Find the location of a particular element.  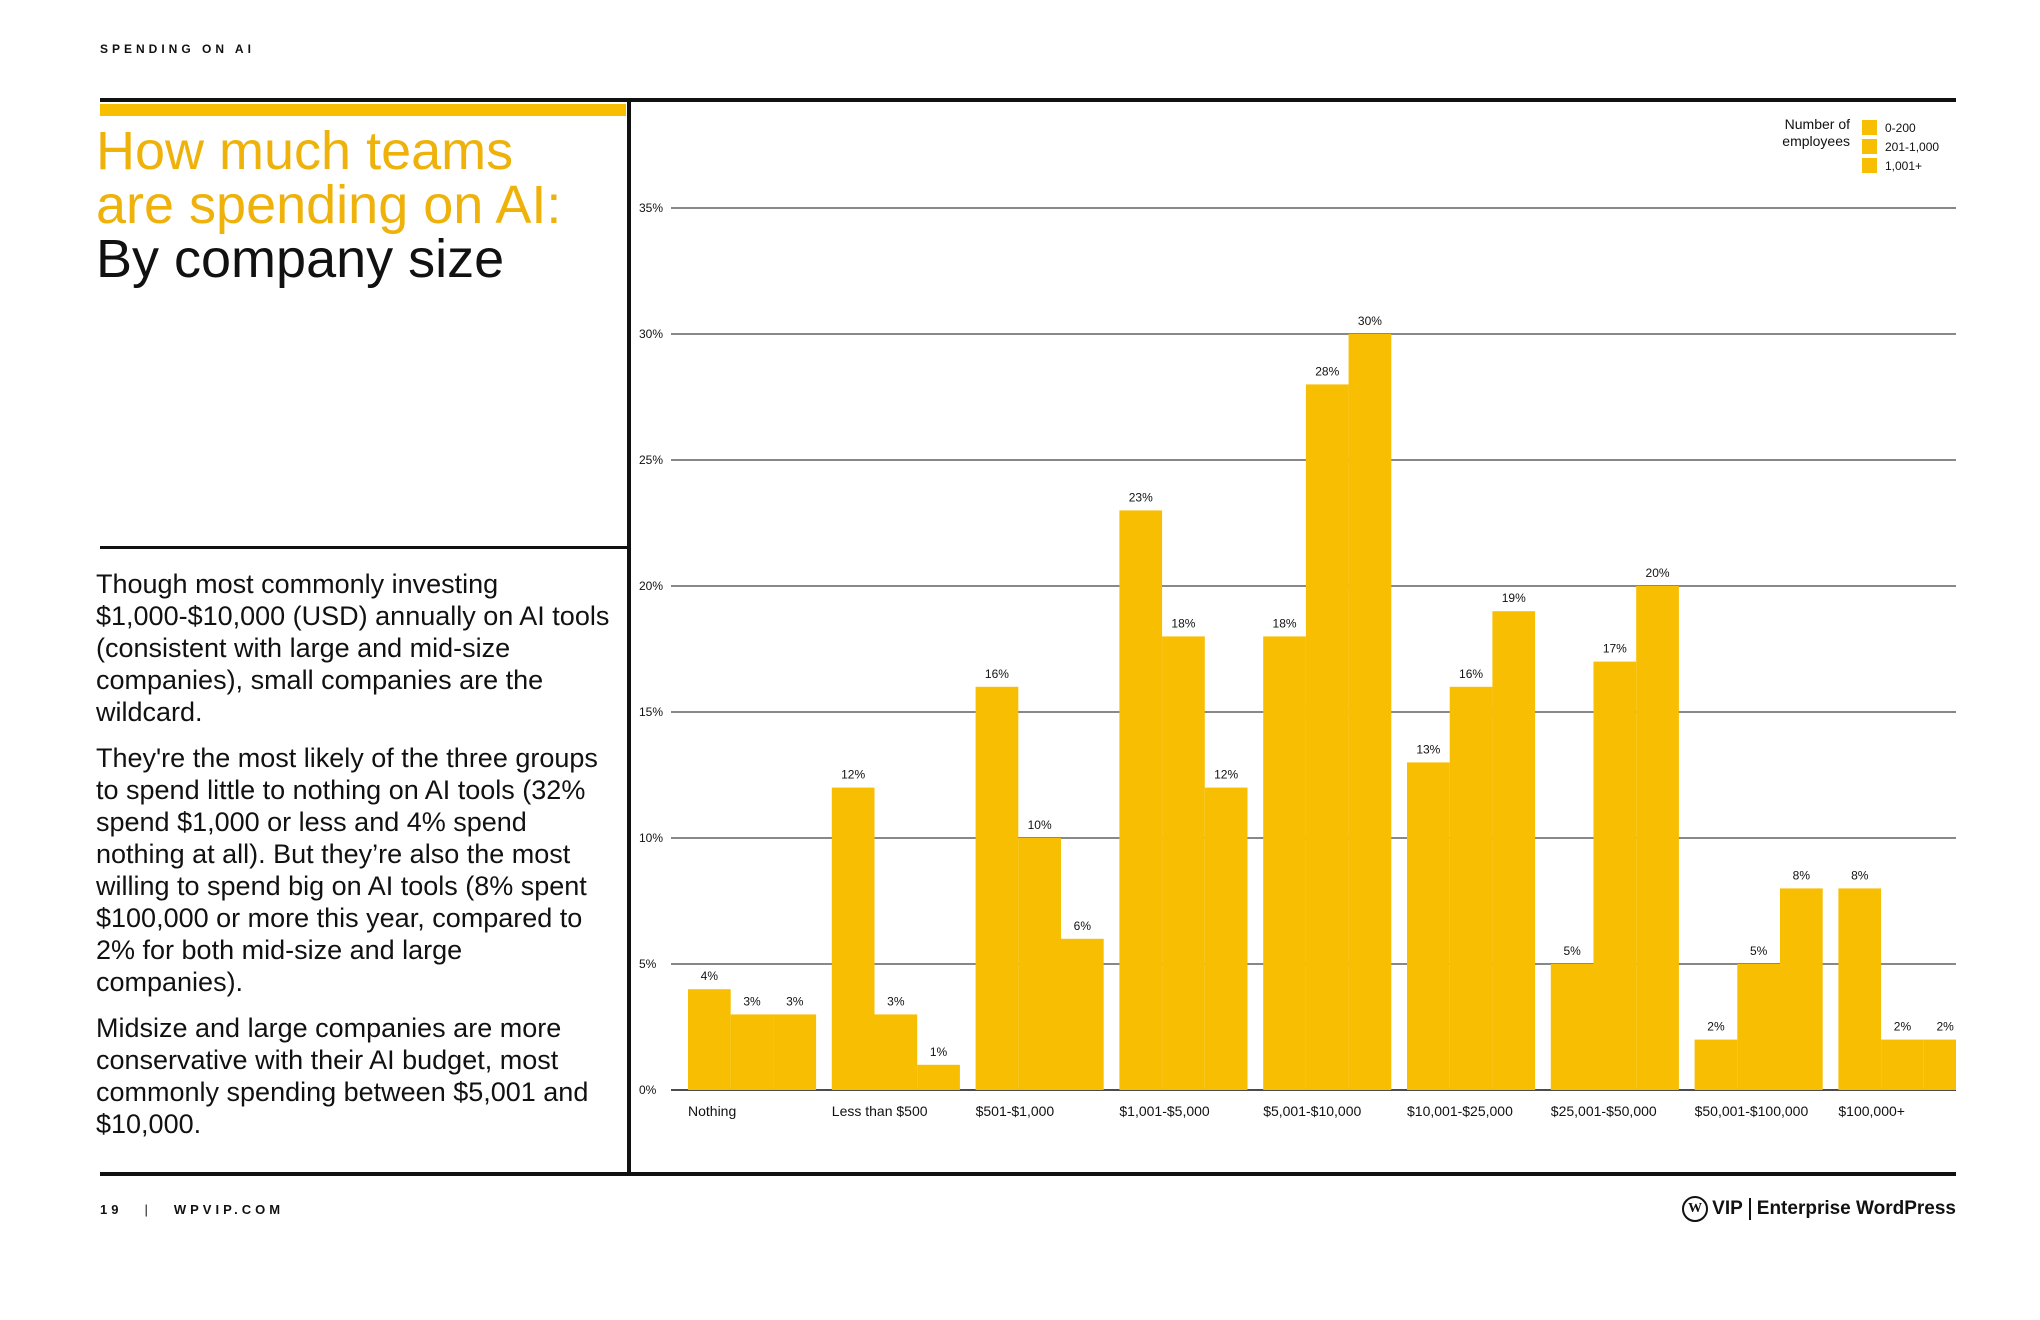

data-label: 13% is located at coordinates (1428, 749).